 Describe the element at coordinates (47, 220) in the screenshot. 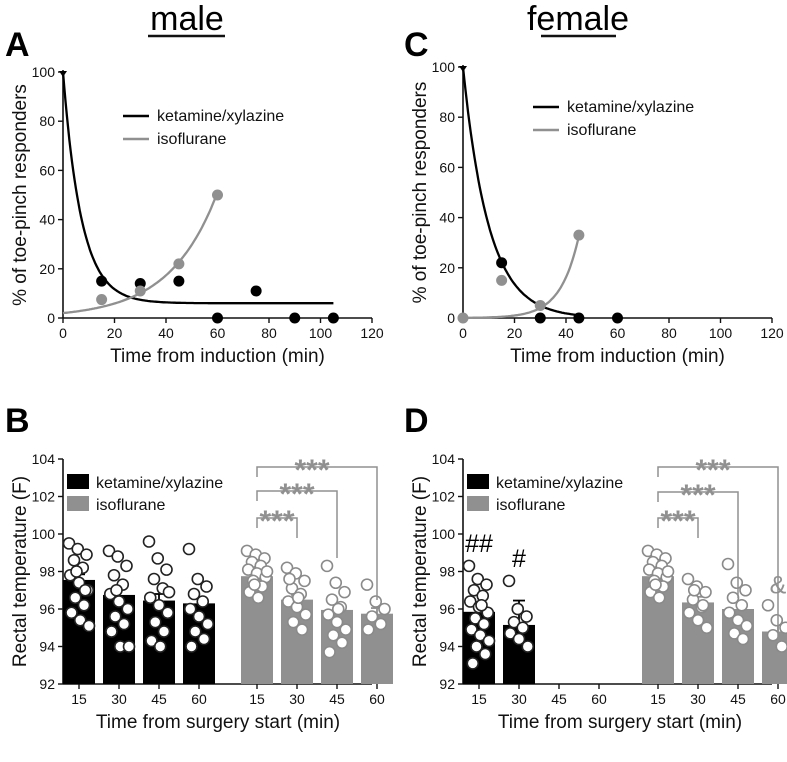

I see `y-tick-label: 40` at that location.